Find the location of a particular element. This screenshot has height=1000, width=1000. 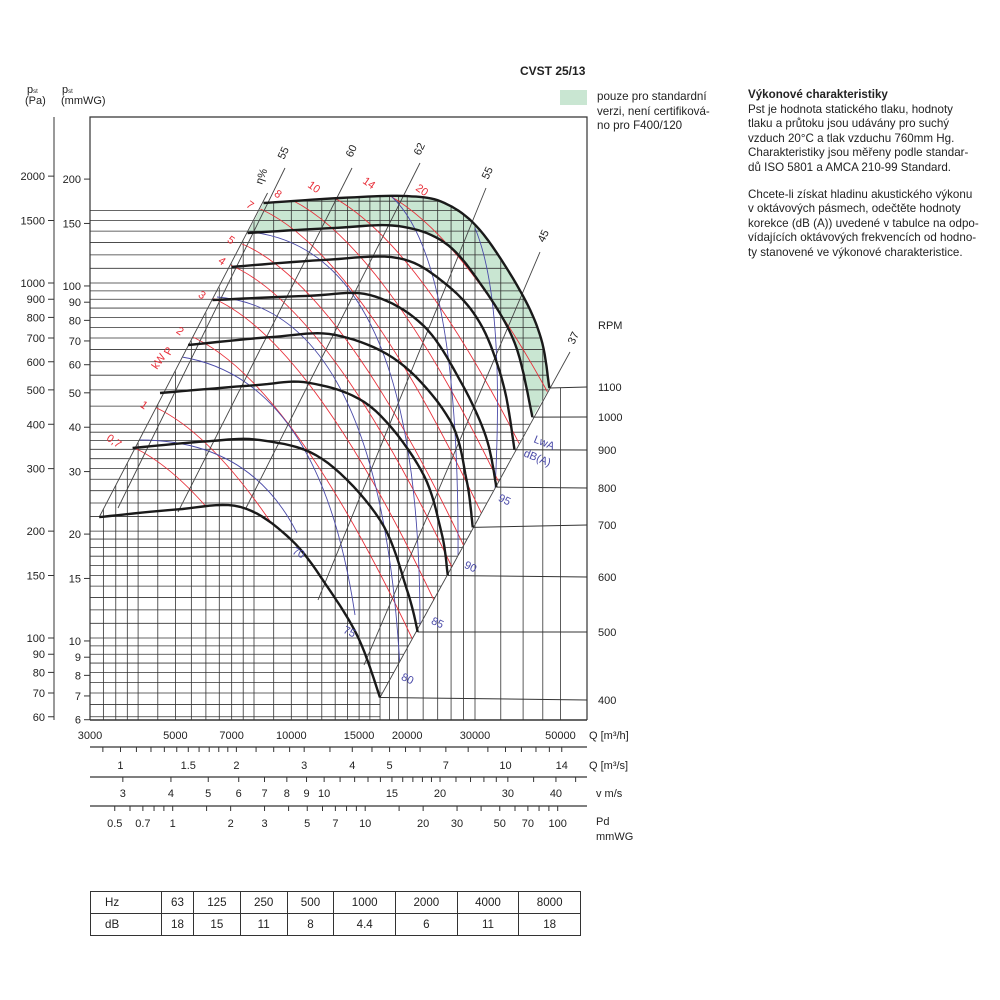

mmwg-tick-label: 80 is located at coordinates (75, 321).